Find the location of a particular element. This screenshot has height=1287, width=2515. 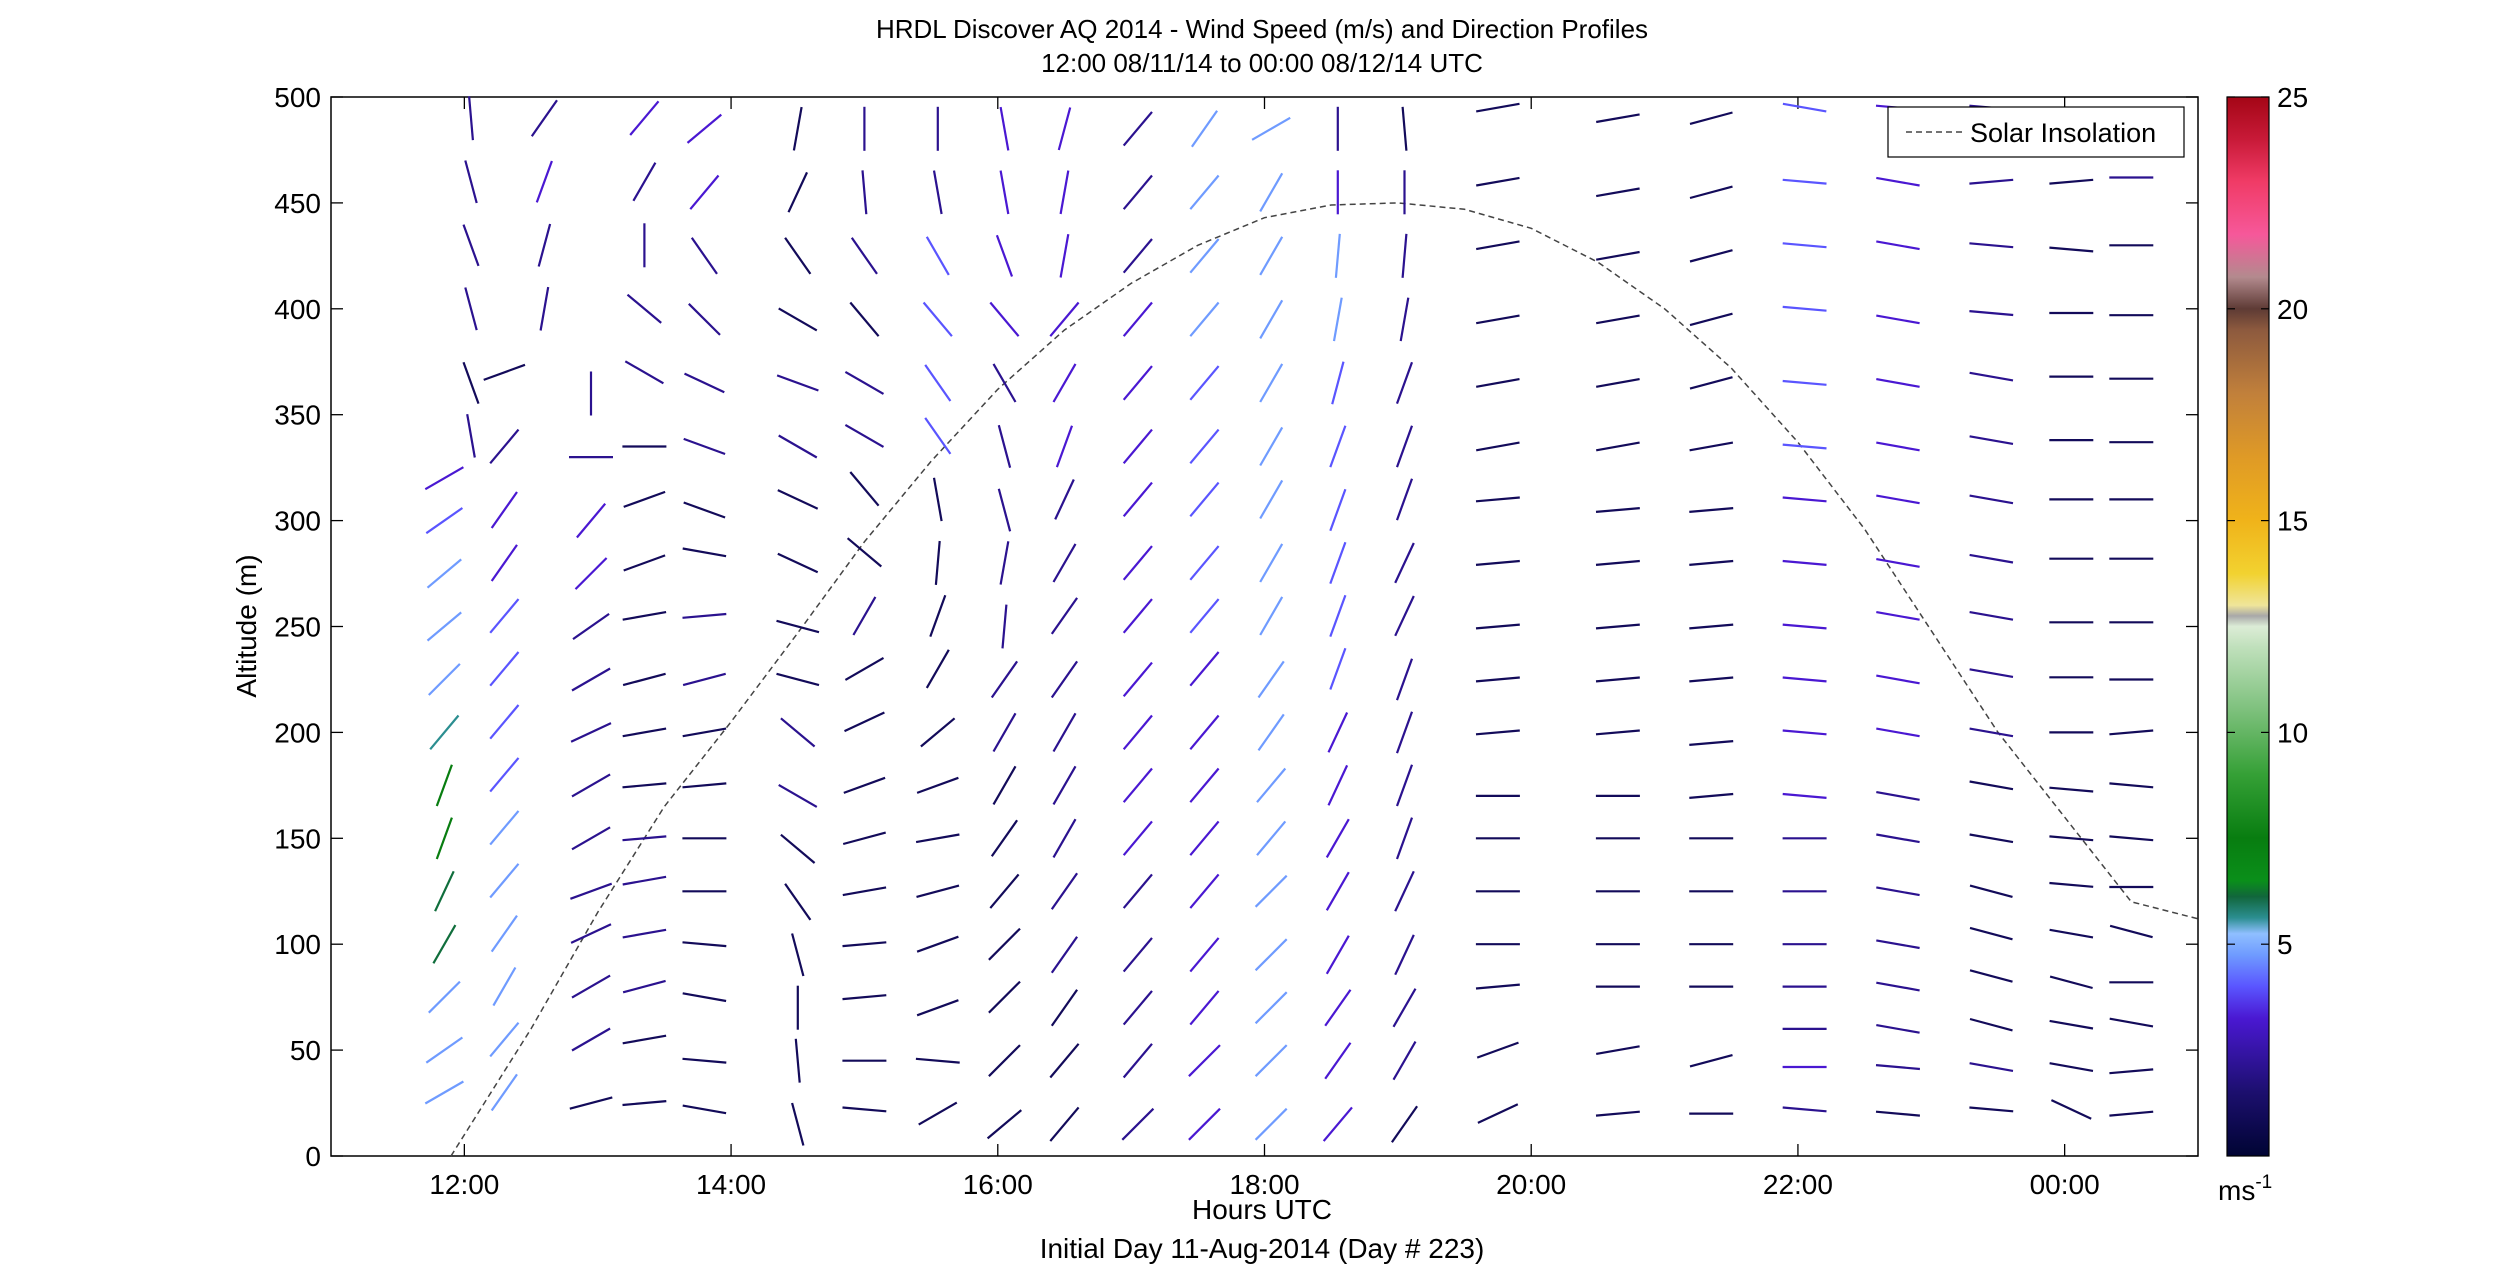

y-tick-label: 500 is located at coordinates (297, 97).